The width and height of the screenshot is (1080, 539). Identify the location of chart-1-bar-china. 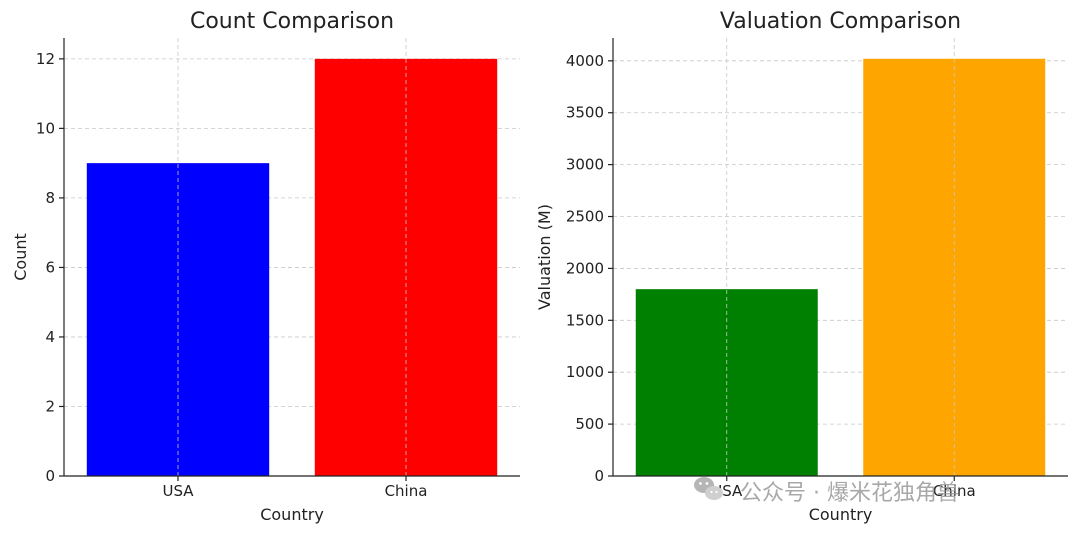
(954, 267).